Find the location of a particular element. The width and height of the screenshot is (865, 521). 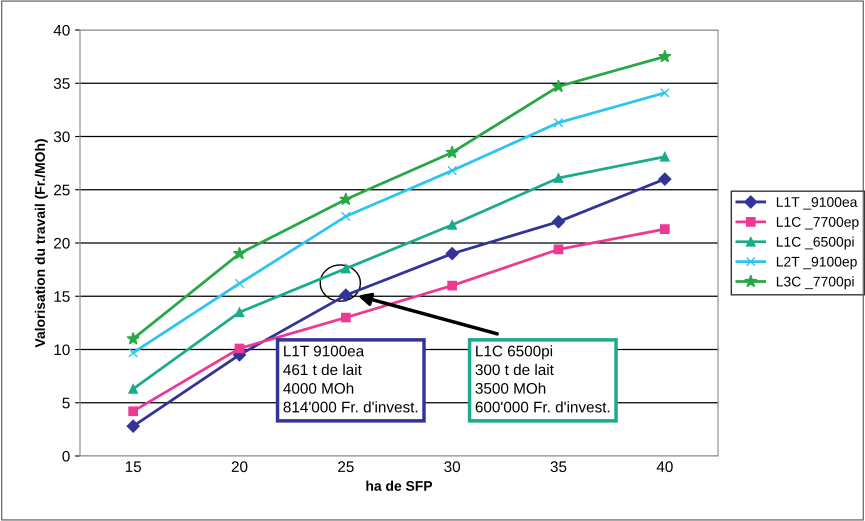

y-tick-label: 0 is located at coordinates (66, 456).